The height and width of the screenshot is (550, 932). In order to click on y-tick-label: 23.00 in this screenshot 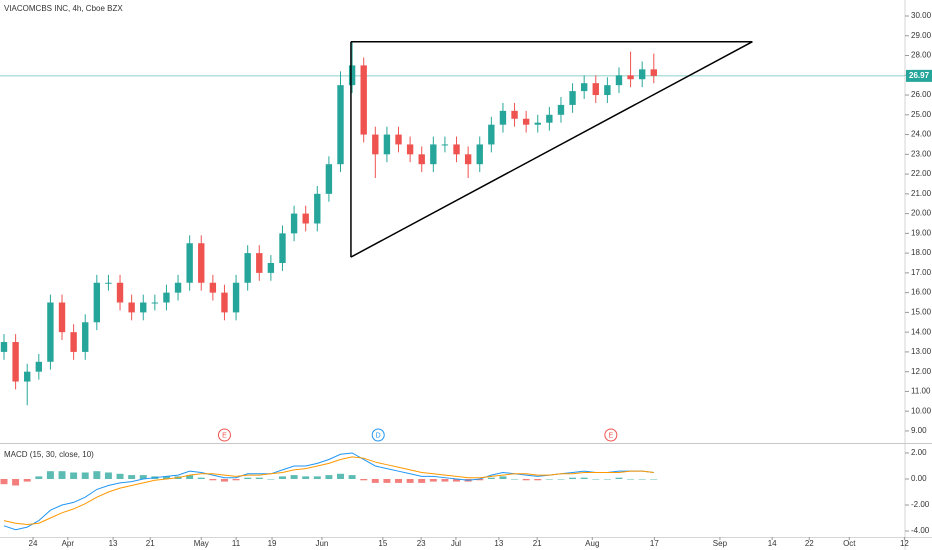, I will do `click(921, 153)`.